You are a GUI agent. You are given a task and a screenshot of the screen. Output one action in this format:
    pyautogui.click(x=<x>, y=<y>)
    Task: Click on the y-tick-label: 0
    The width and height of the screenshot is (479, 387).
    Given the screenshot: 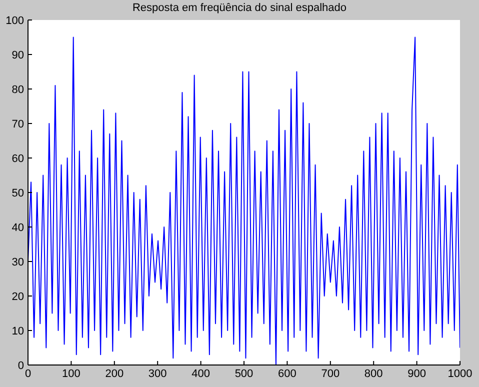 What is the action you would take?
    pyautogui.click(x=21, y=366)
    